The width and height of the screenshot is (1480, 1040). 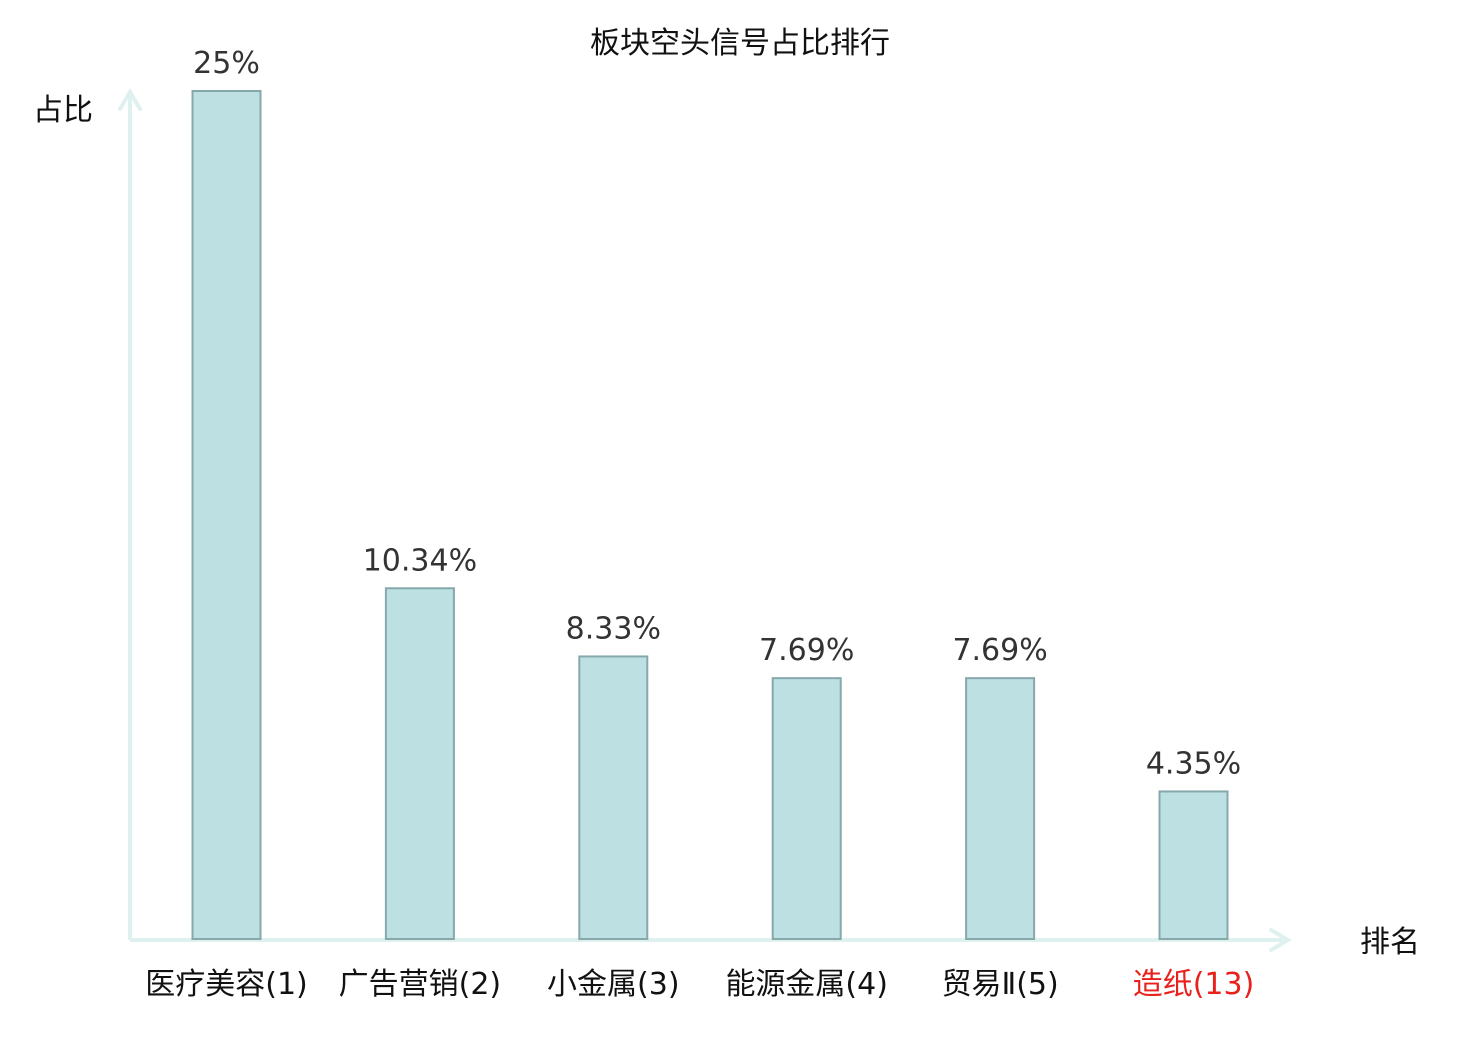 What do you see at coordinates (1193, 763) in the screenshot?
I see `bar-value-label: 4.35%` at bounding box center [1193, 763].